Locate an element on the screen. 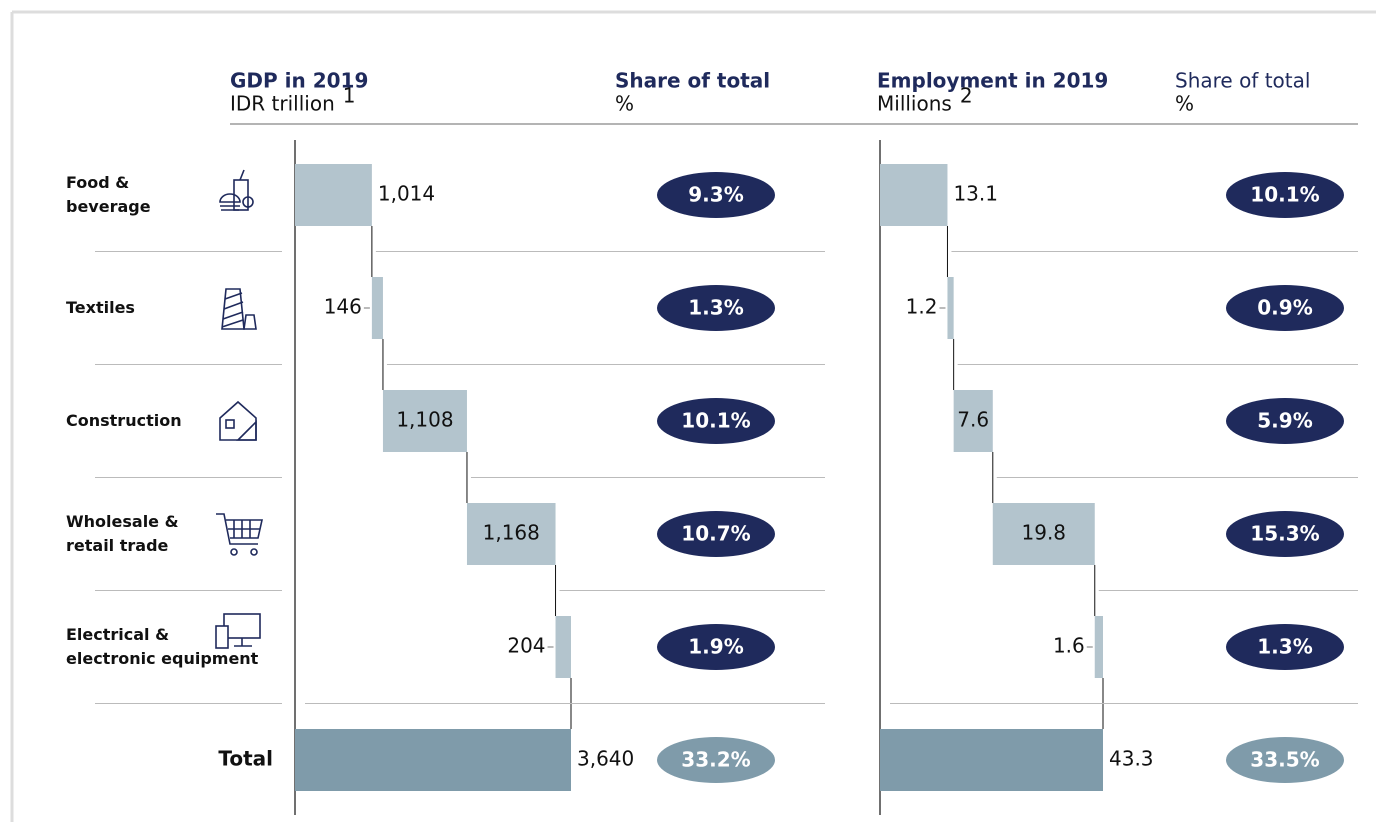  icon-construction is located at coordinates (238, 420).